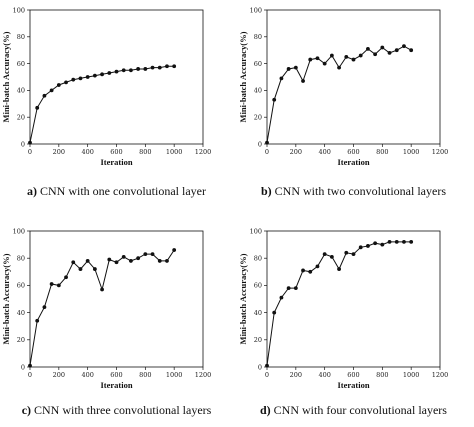  What do you see at coordinates (267, 152) in the screenshot?
I see `x-tick-label: 0` at bounding box center [267, 152].